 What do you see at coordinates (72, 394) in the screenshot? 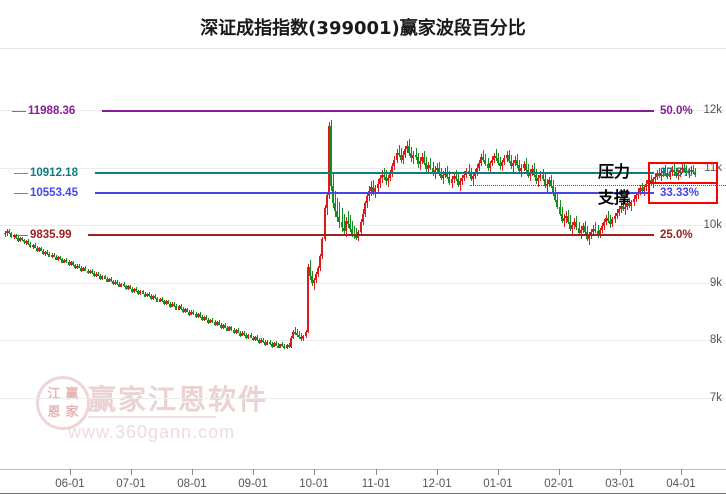
I see `watermark-seal-char: 赢` at bounding box center [72, 394].